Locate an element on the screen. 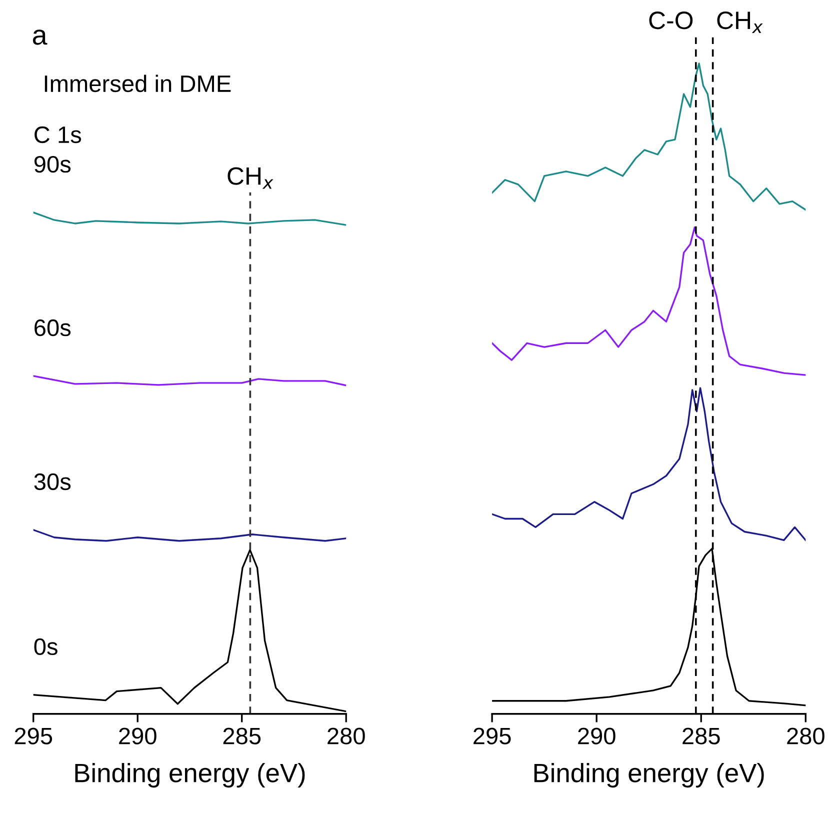 This screenshot has height=814, width=834. series-label: 90s is located at coordinates (52, 164).